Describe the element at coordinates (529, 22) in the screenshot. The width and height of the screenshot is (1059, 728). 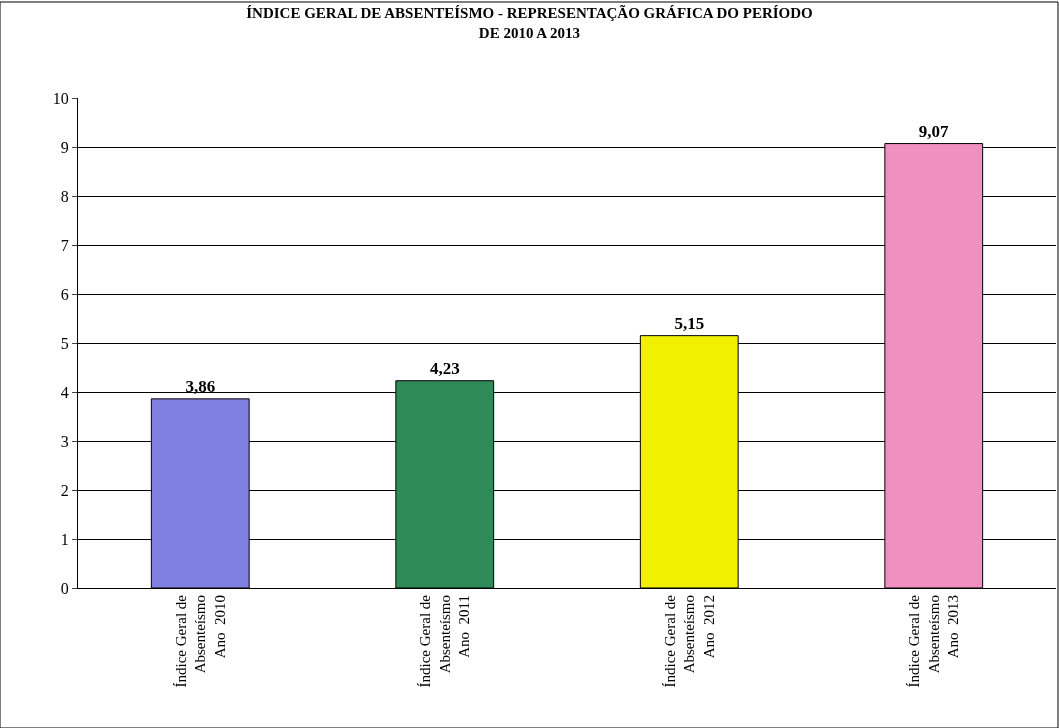
I see `chart-title: ÍNDICE GERAL DE ABSENTEÍSMO - REPRESENTAÇÃO GRÁFICA DO PERÍODO DE 2010 A 2013` at that location.